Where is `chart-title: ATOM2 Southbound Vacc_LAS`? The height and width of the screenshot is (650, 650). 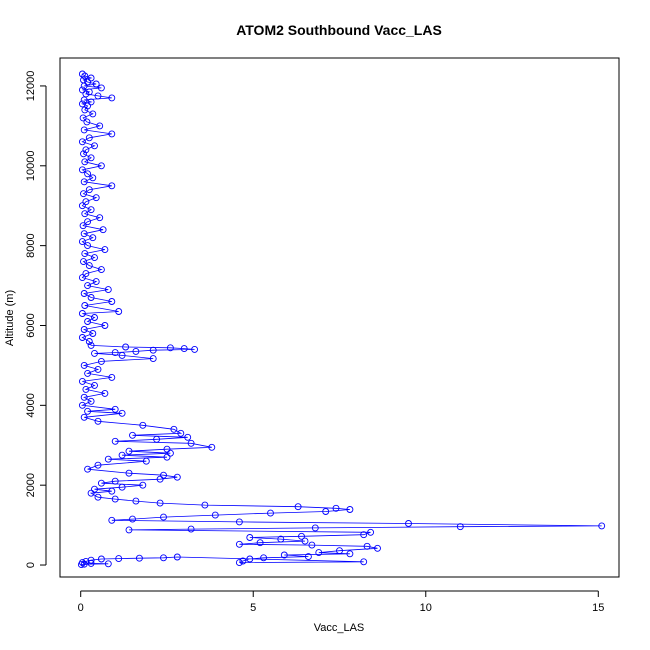
chart-title: ATOM2 Southbound Vacc_LAS is located at coordinates (339, 30).